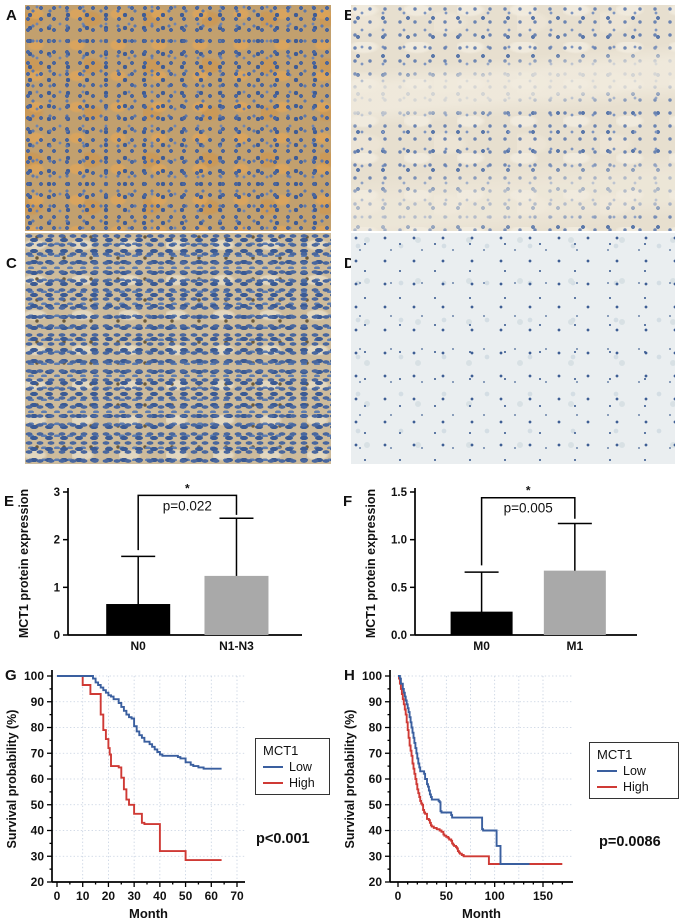 The height and width of the screenshot is (924, 681). Describe the element at coordinates (11, 675) in the screenshot. I see `panel-label-g: G` at that location.